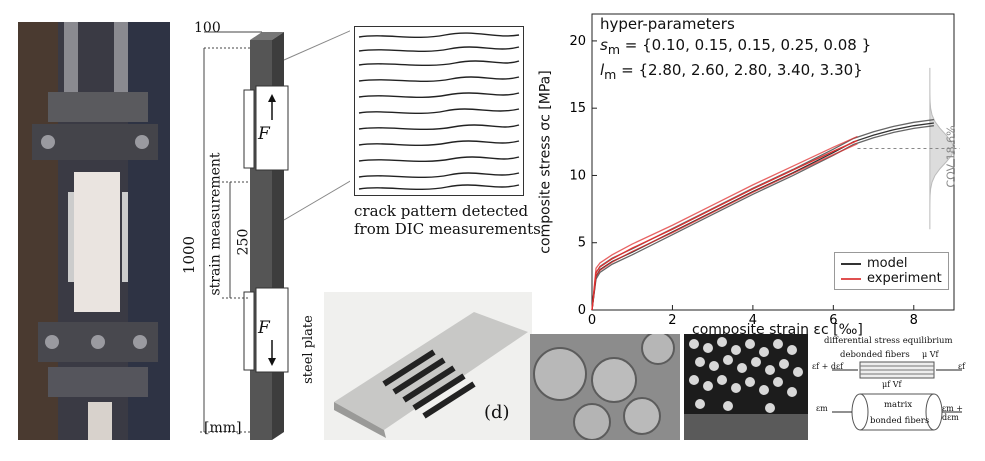 This screenshot has height=461, width=985. I want to click on schematic-debonded: debonded fibers, so click(875, 355).